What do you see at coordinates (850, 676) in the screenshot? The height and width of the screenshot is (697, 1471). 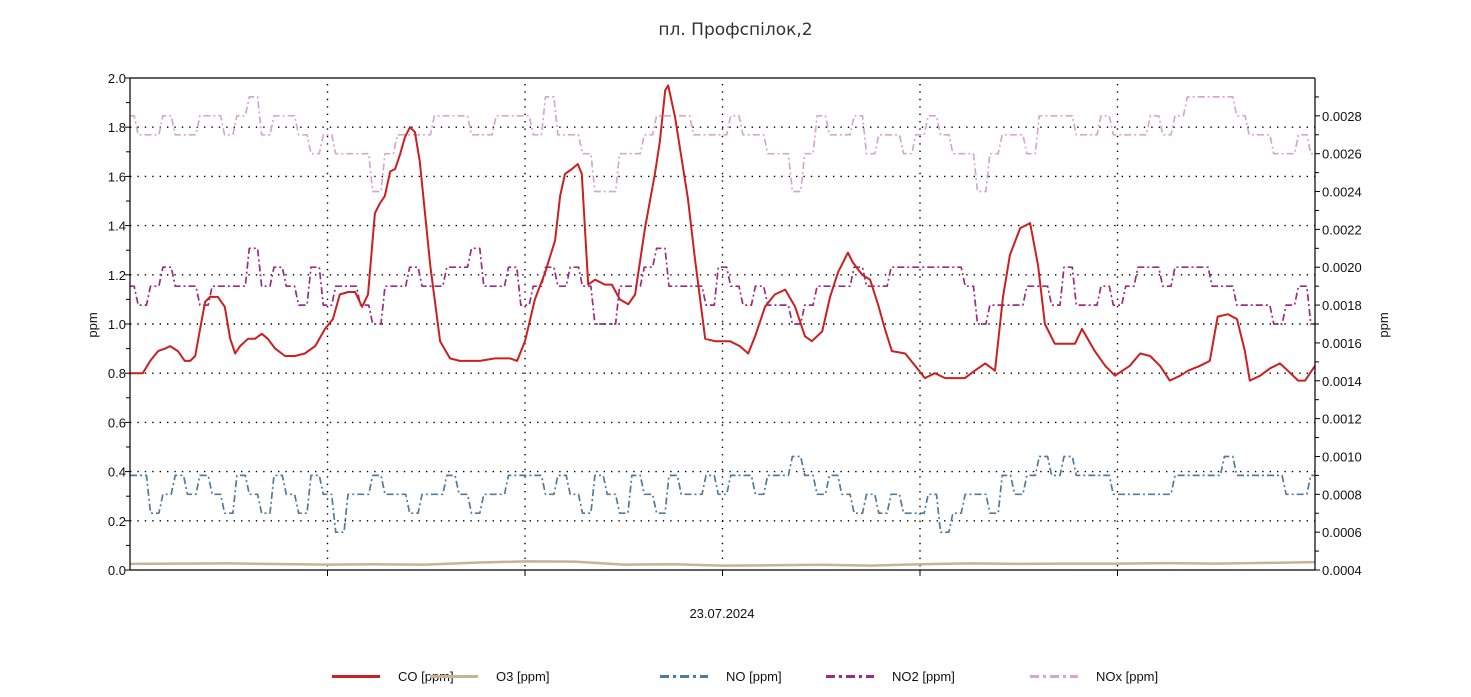 I see `legend-swatch-no2` at bounding box center [850, 676].